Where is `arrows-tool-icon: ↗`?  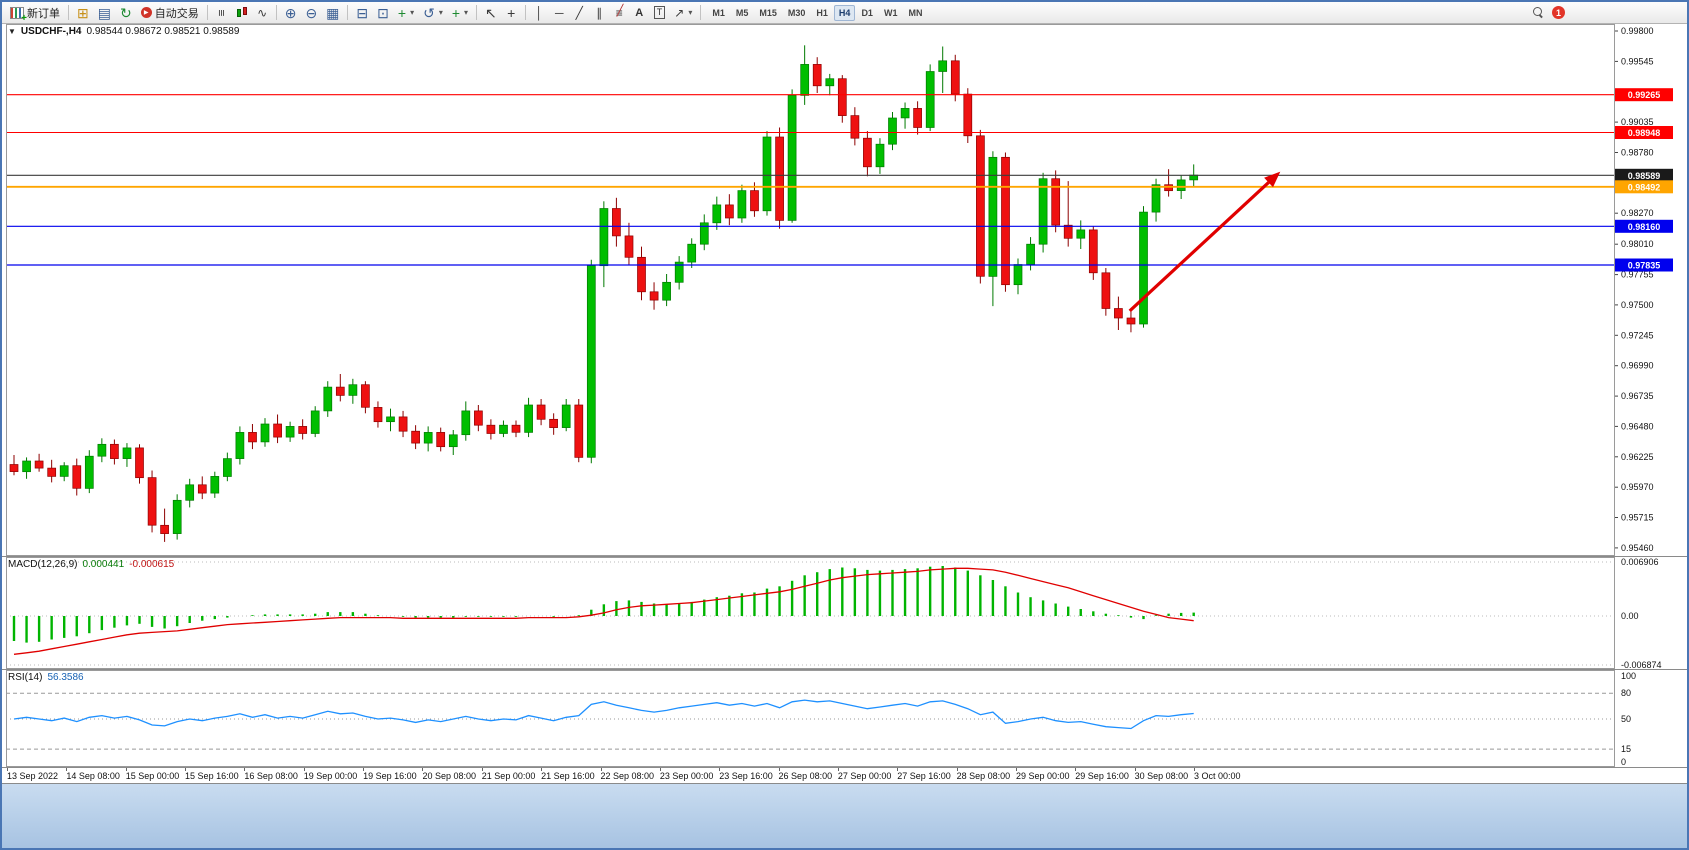 arrows-tool-icon: ↗ is located at coordinates (679, 12).